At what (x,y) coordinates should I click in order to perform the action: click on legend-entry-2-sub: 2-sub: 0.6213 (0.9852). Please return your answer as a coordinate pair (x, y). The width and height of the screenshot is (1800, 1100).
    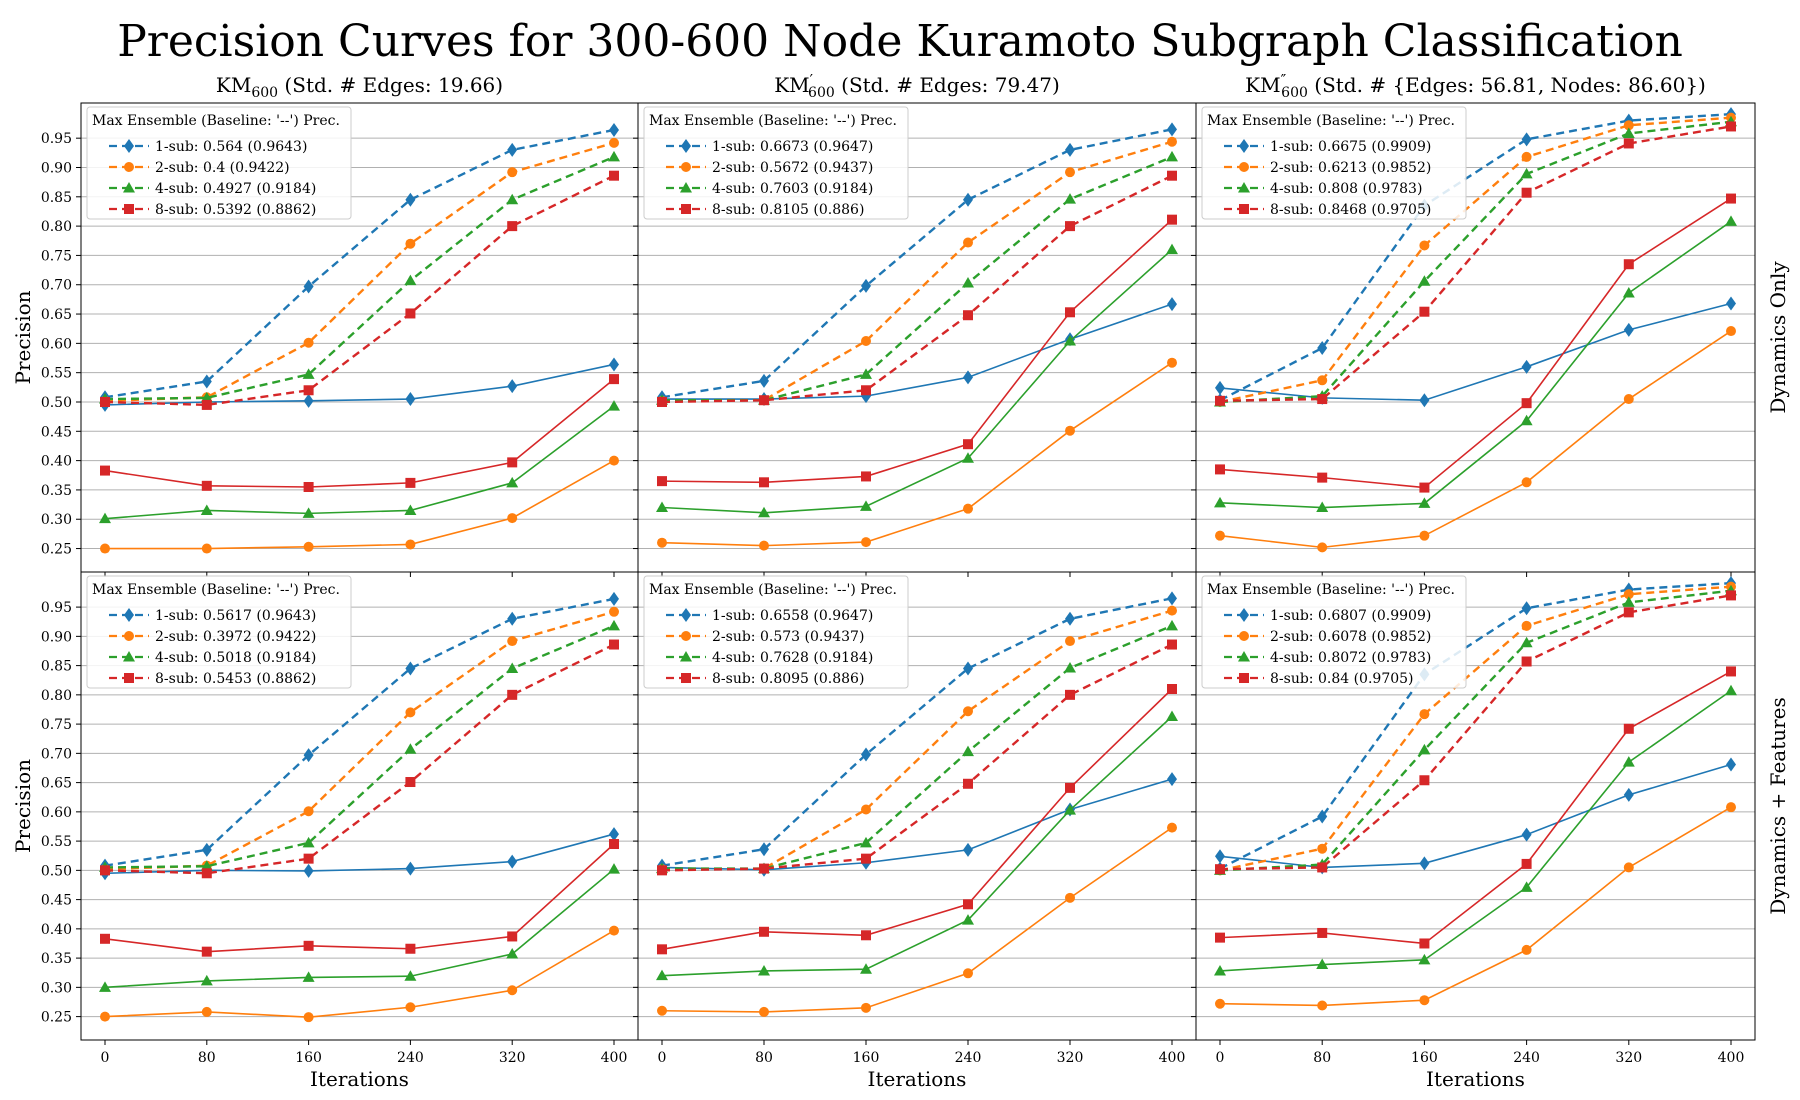
    Looking at the image, I should click on (1350, 168).